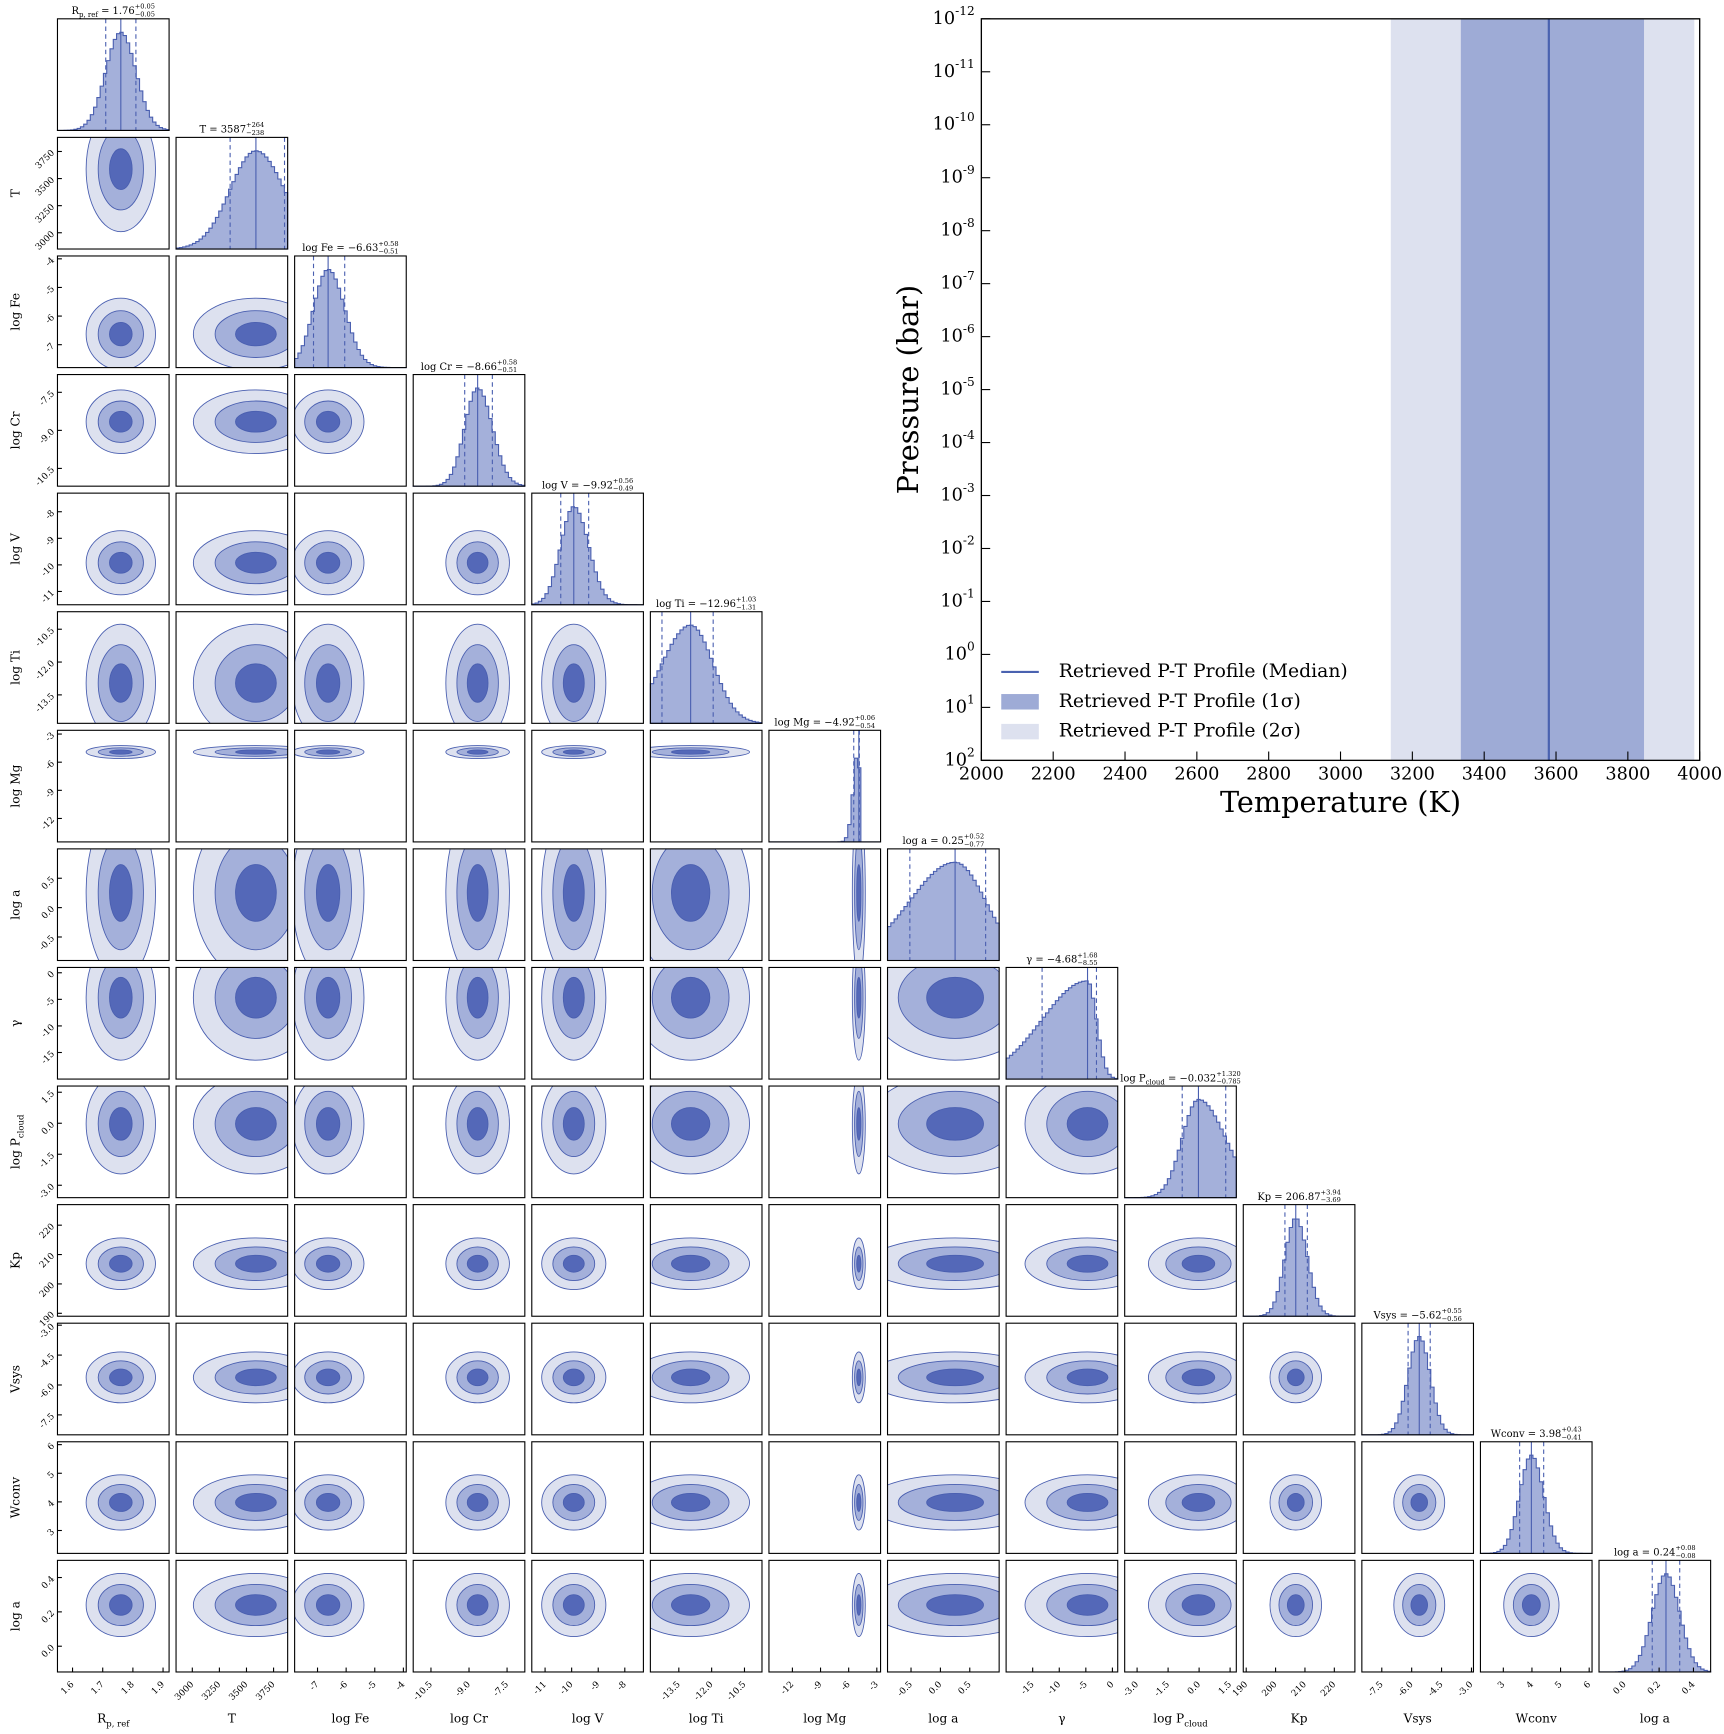 The image size is (1724, 1734). What do you see at coordinates (255, 125) in the screenshot?
I see `title-upper: +264` at bounding box center [255, 125].